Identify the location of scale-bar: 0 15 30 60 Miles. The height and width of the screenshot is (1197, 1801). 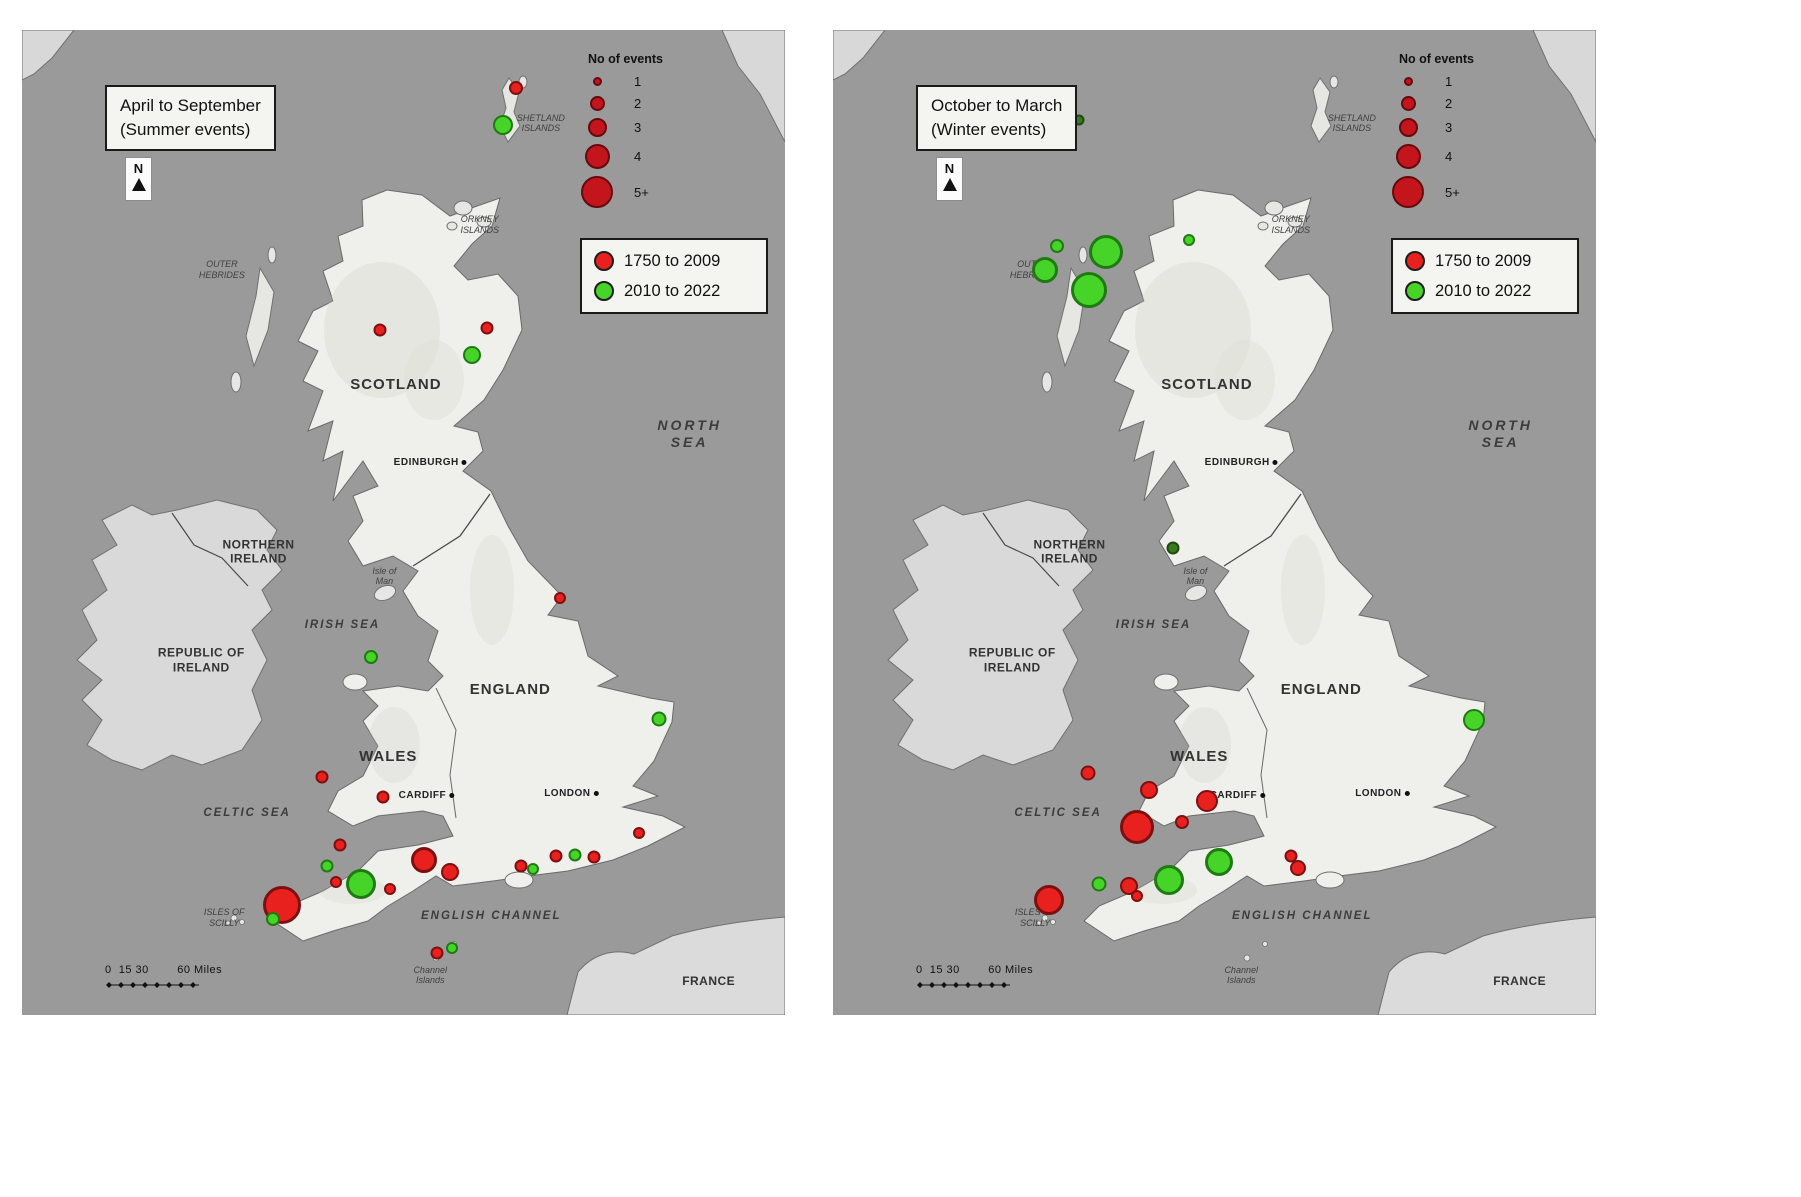
(974, 977).